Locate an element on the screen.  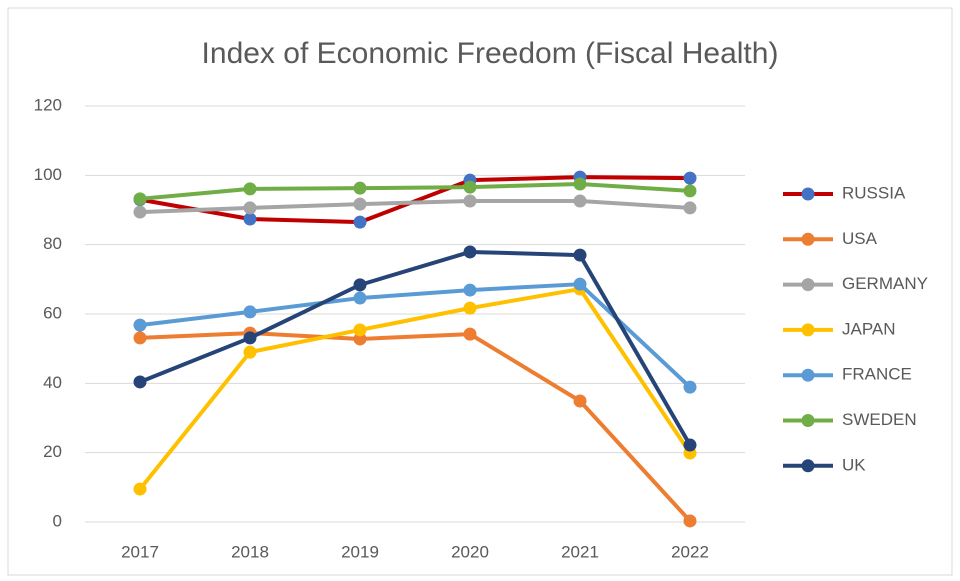
legend-label: FRANCE is located at coordinates (877, 374).